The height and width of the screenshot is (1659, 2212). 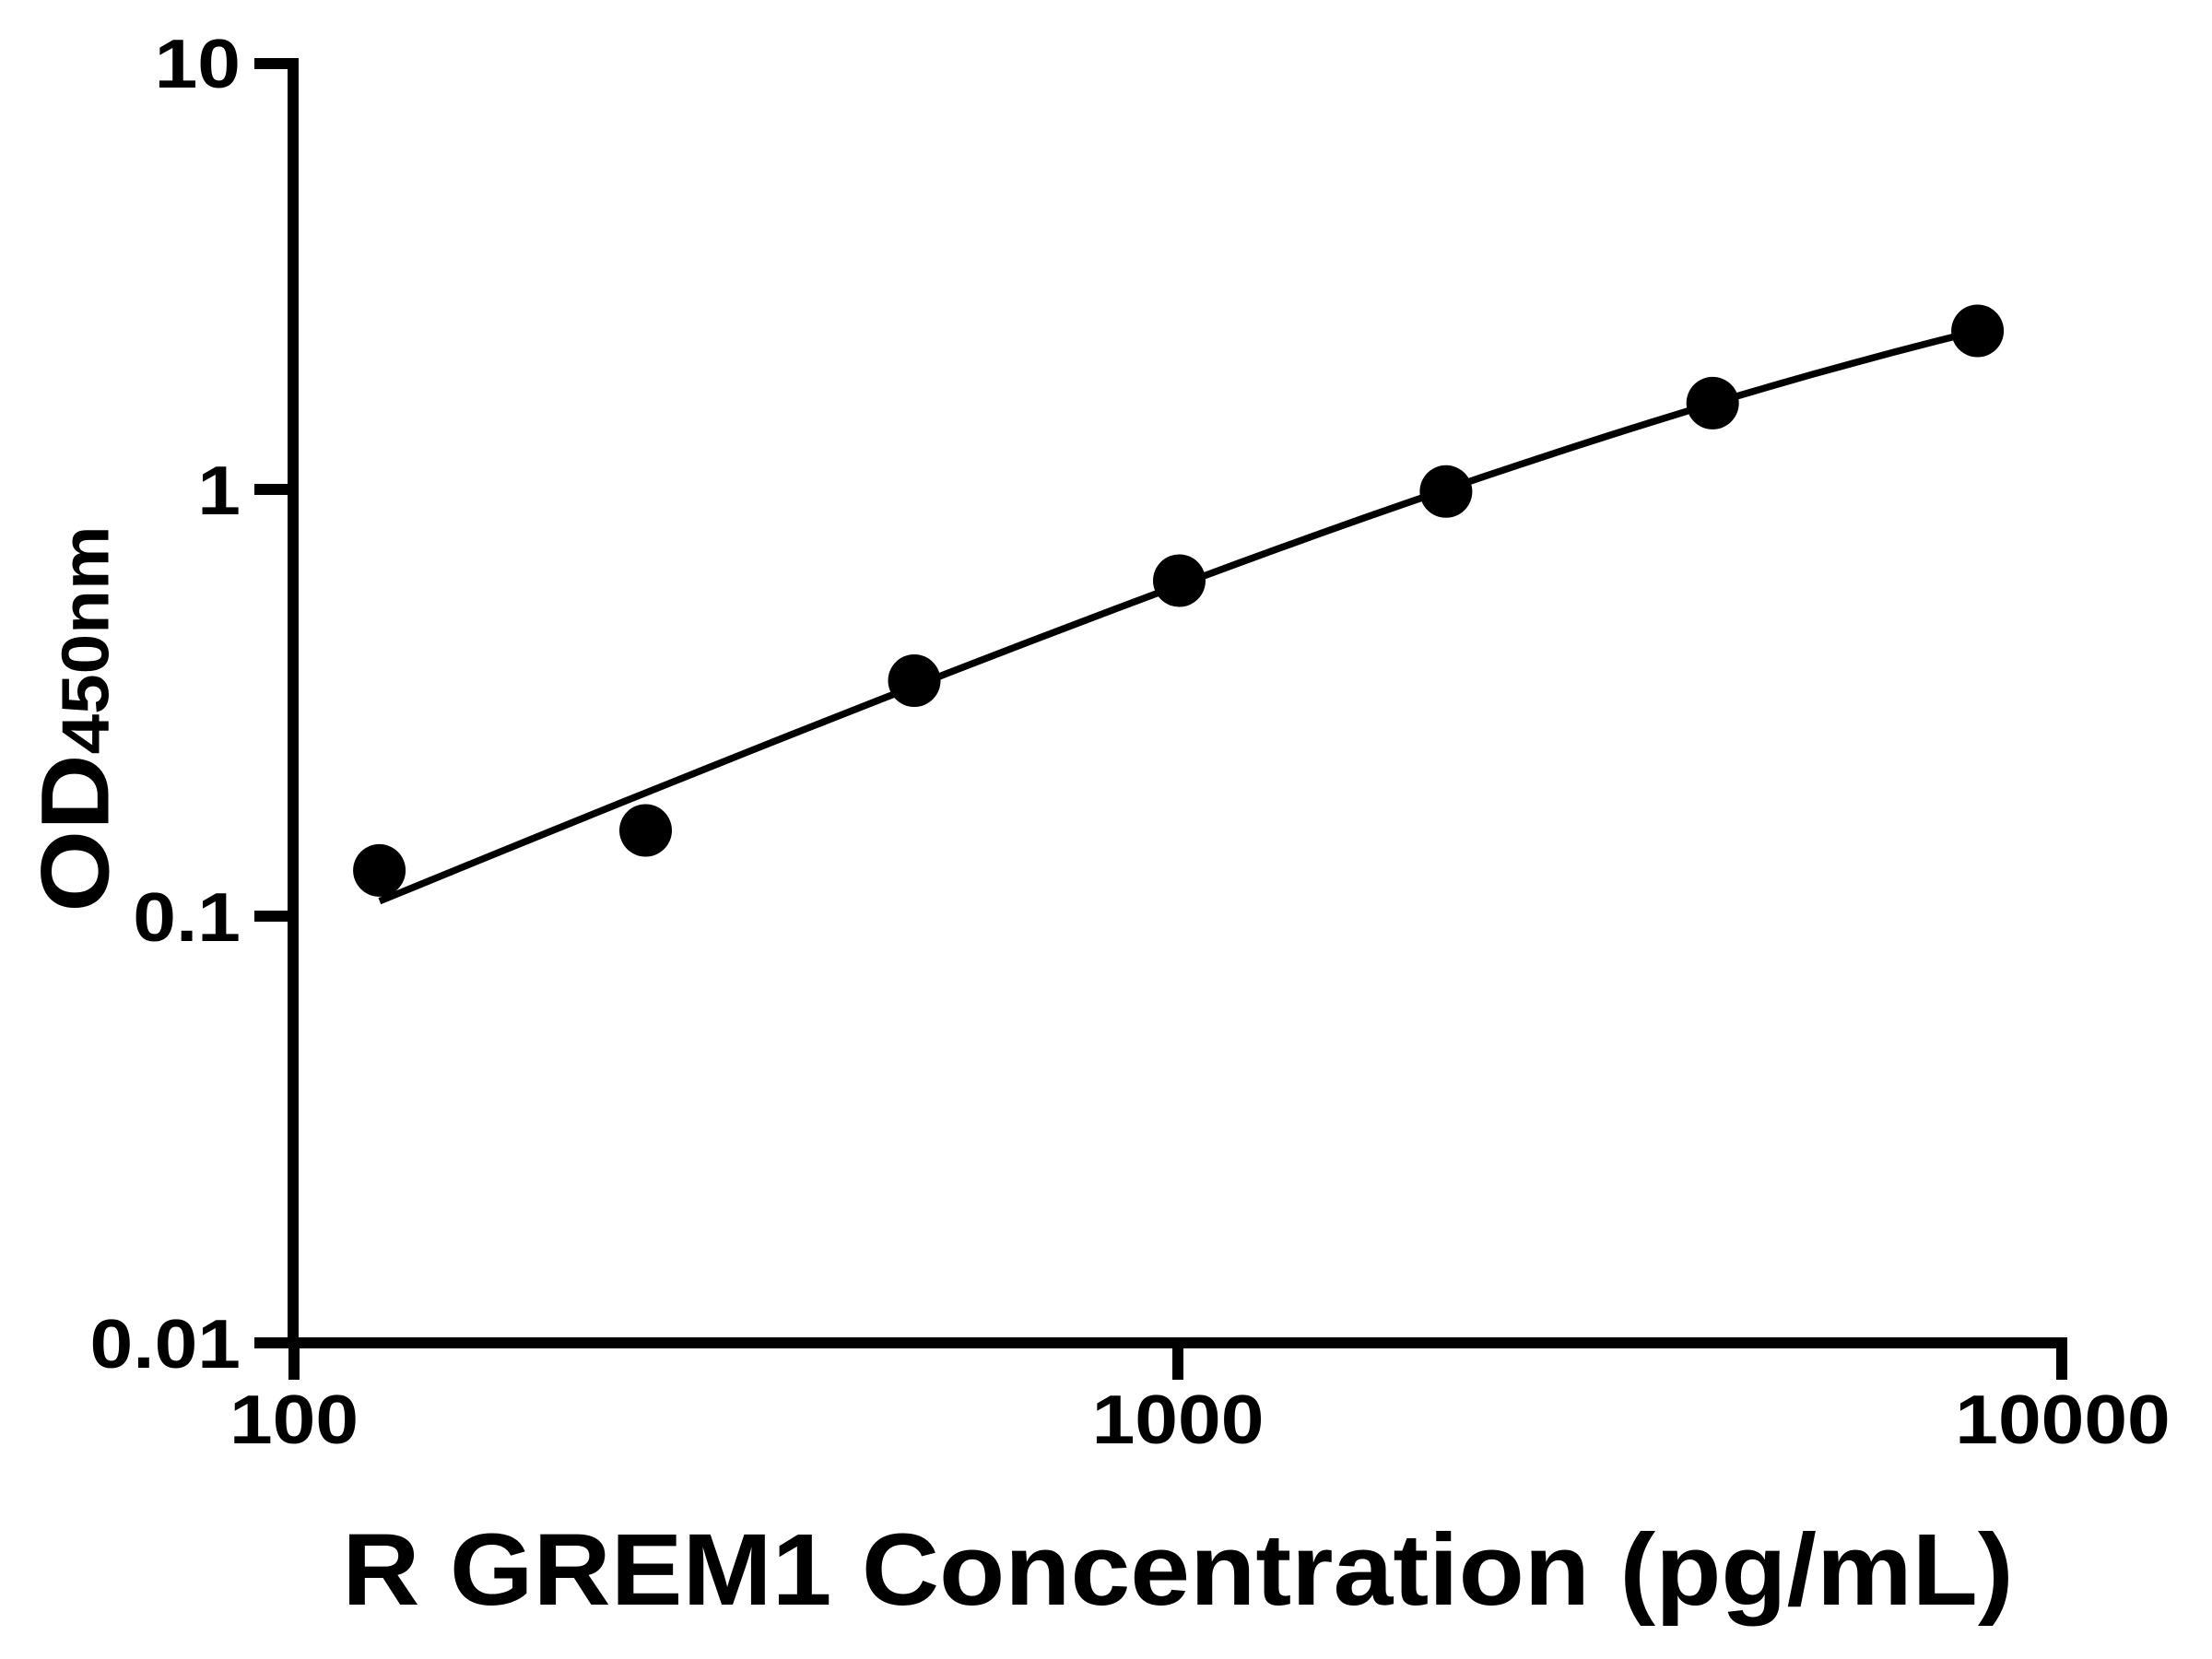 I want to click on svg-text: 1, so click(x=219, y=490).